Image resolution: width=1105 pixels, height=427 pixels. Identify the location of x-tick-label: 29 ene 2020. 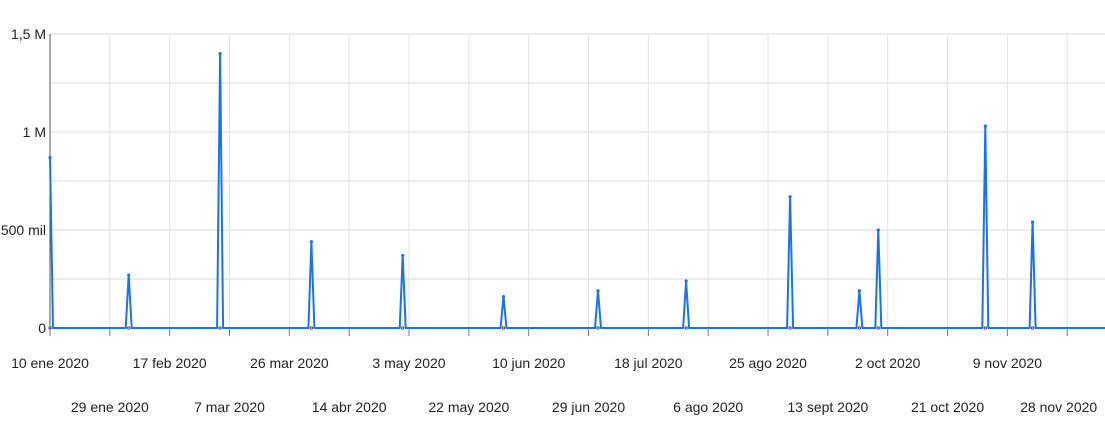
(110, 407).